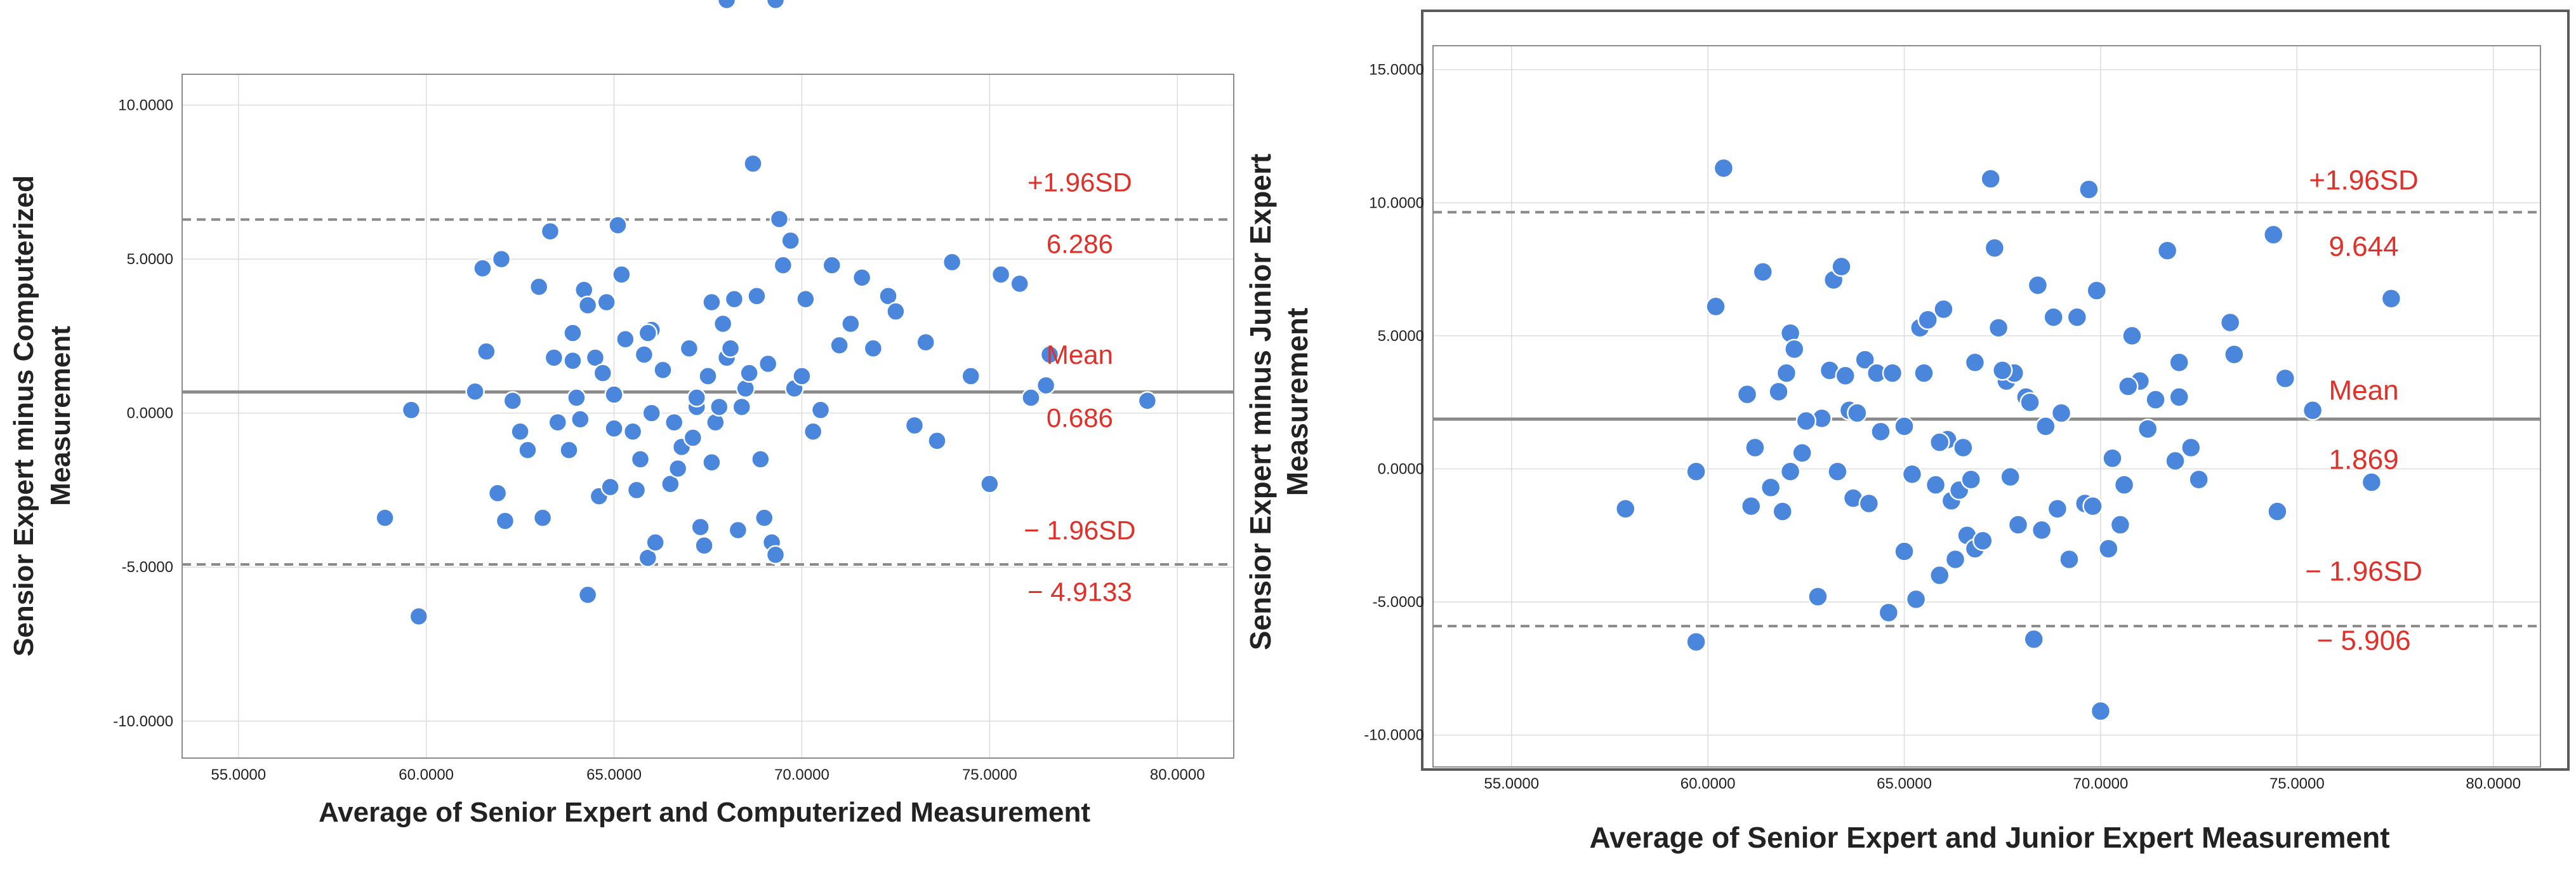 The image size is (2576, 873). Describe the element at coordinates (2297, 783) in the screenshot. I see `x-tick-label: 75.0000` at that location.